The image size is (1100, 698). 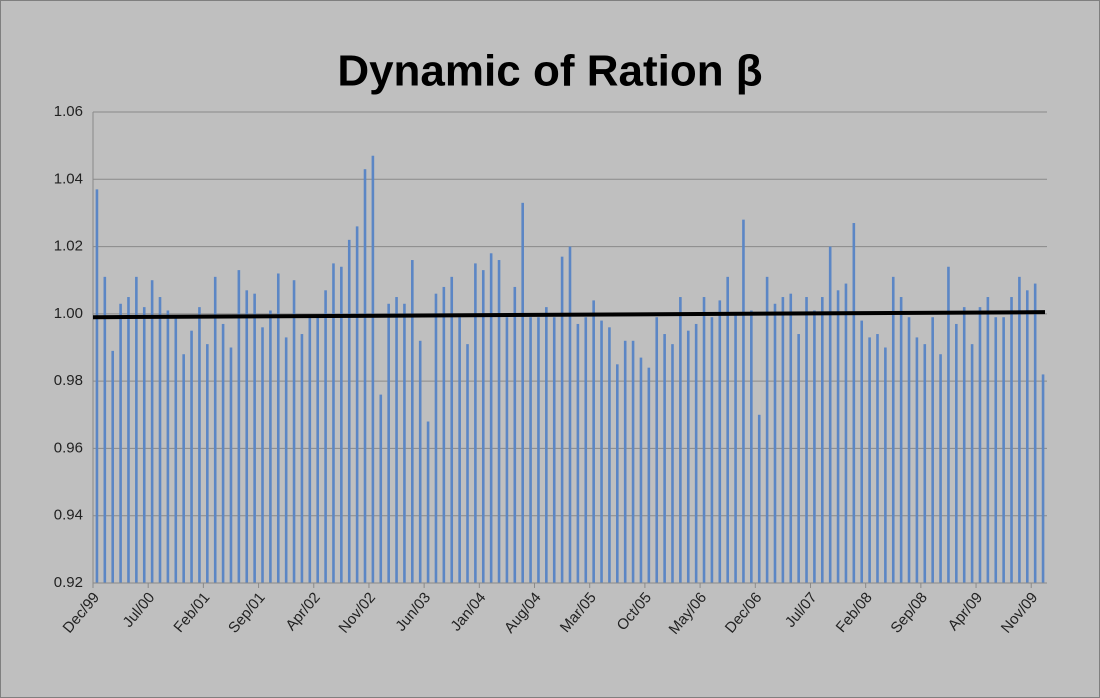 I want to click on y-tick-label: 0.98, so click(x=68, y=380).